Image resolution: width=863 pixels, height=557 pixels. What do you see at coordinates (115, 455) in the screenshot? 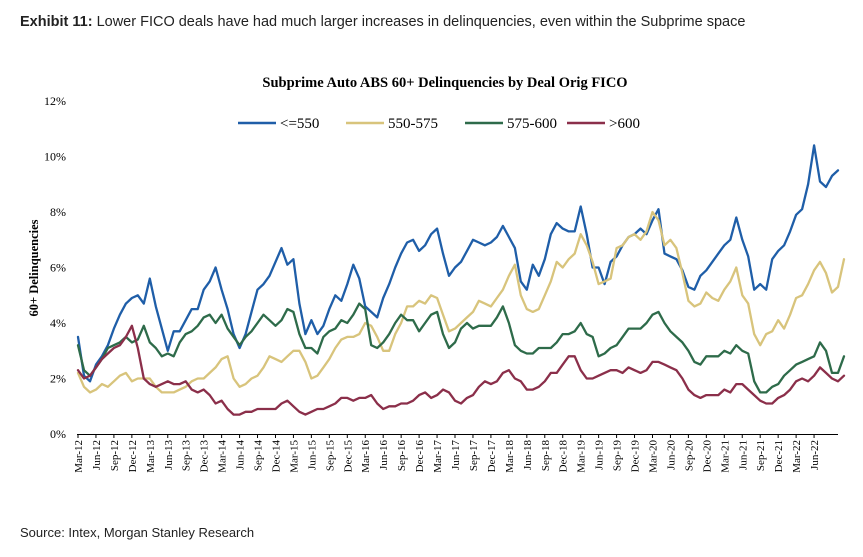
I see `x-tick-label: Sep-12` at bounding box center [115, 455].